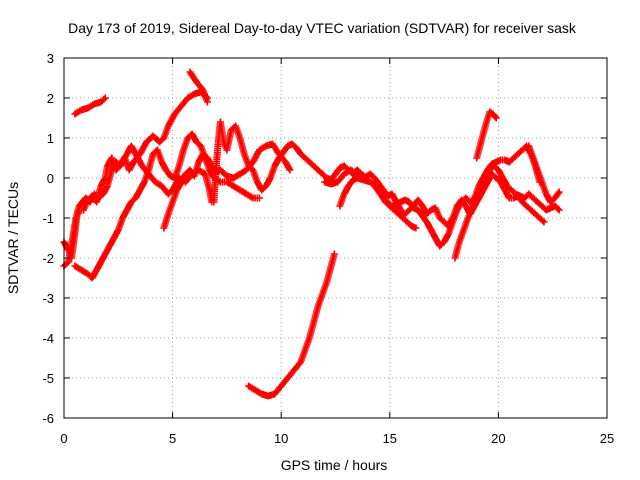 The height and width of the screenshot is (480, 640). Describe the element at coordinates (50, 178) in the screenshot. I see `y-tick-label: 0` at that location.